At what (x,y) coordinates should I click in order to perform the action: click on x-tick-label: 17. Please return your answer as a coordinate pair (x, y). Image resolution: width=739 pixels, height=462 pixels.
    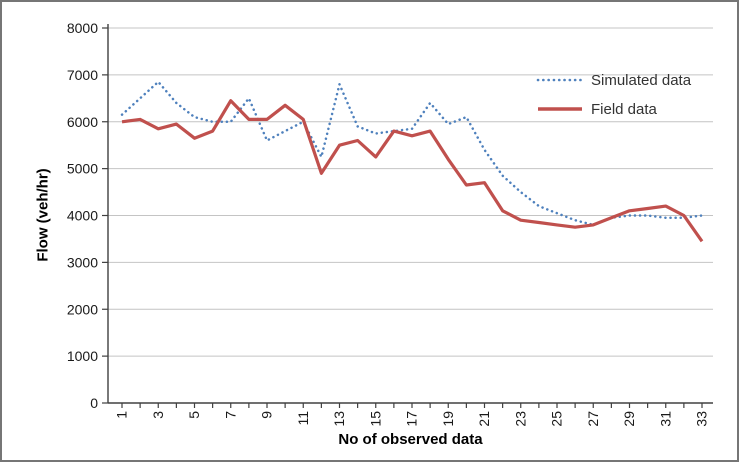
    Looking at the image, I should click on (412, 419).